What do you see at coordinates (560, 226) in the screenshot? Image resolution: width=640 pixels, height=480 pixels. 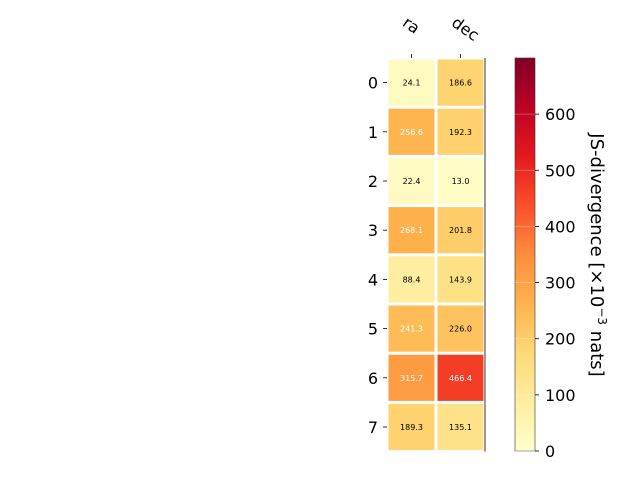 I see `colorbar-tick-label: 400` at bounding box center [560, 226].